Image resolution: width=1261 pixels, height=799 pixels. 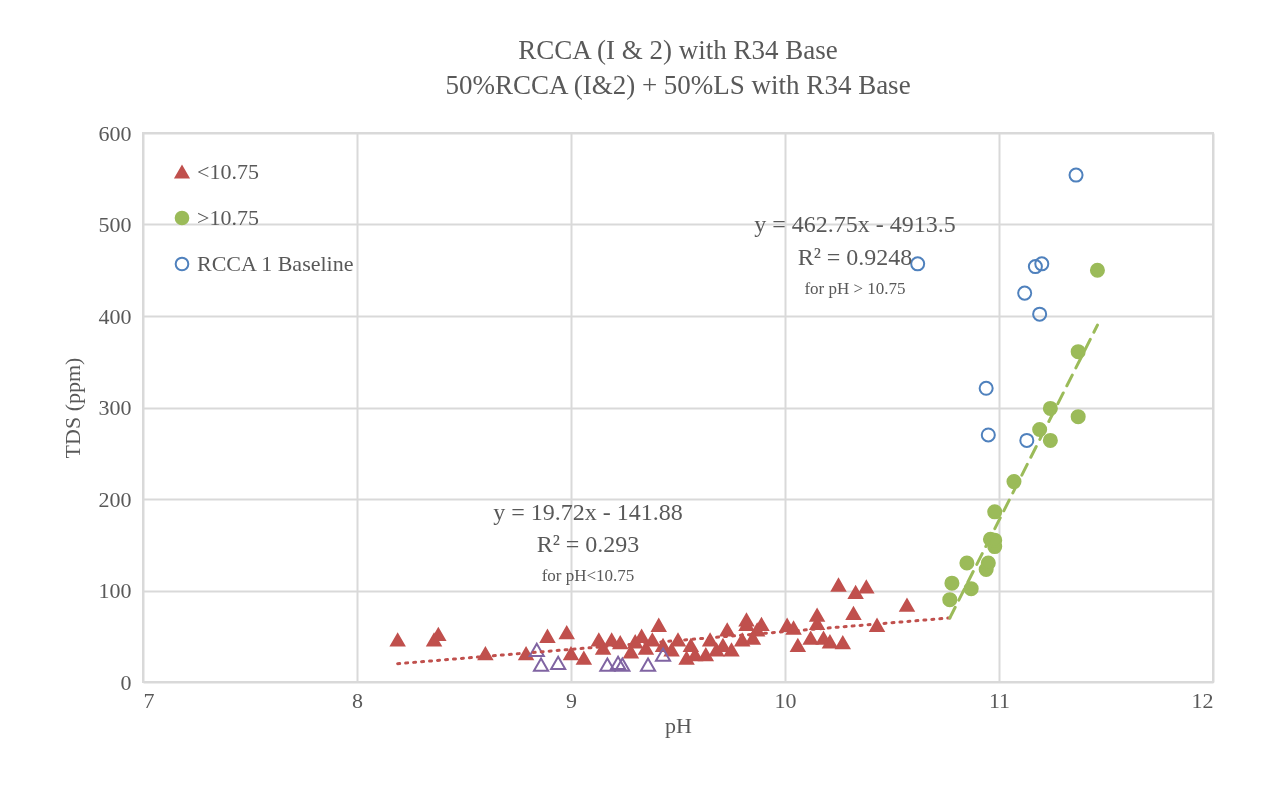 I want to click on legend-label: >10.75, so click(x=228, y=217).